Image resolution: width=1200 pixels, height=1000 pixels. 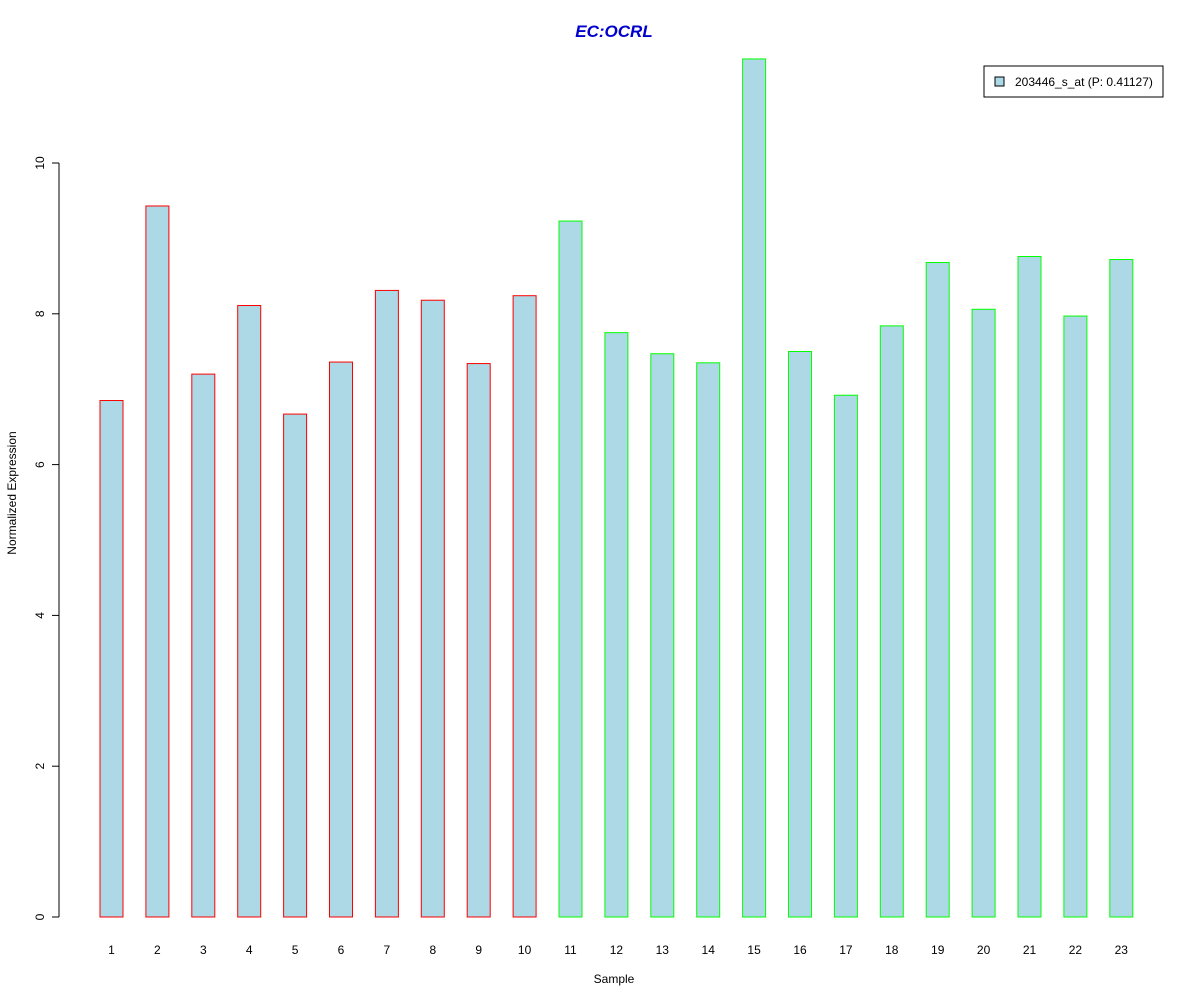 I want to click on y-tick-label: 0, so click(x=40, y=916).